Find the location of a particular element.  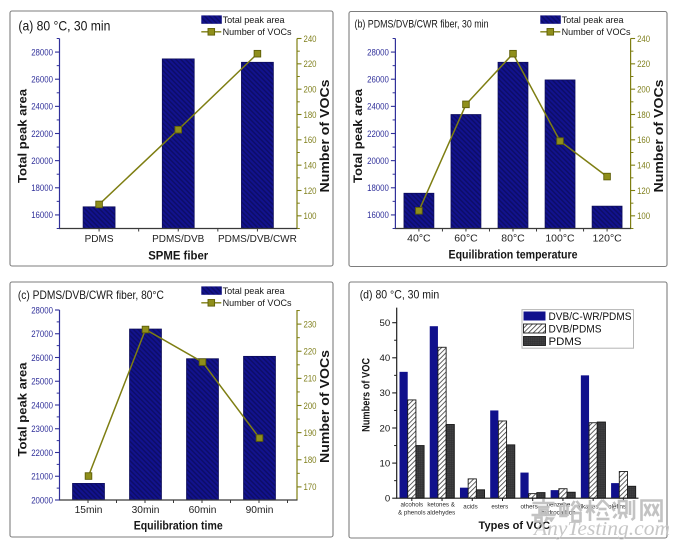

svg-text: 40 is located at coordinates (385, 358).